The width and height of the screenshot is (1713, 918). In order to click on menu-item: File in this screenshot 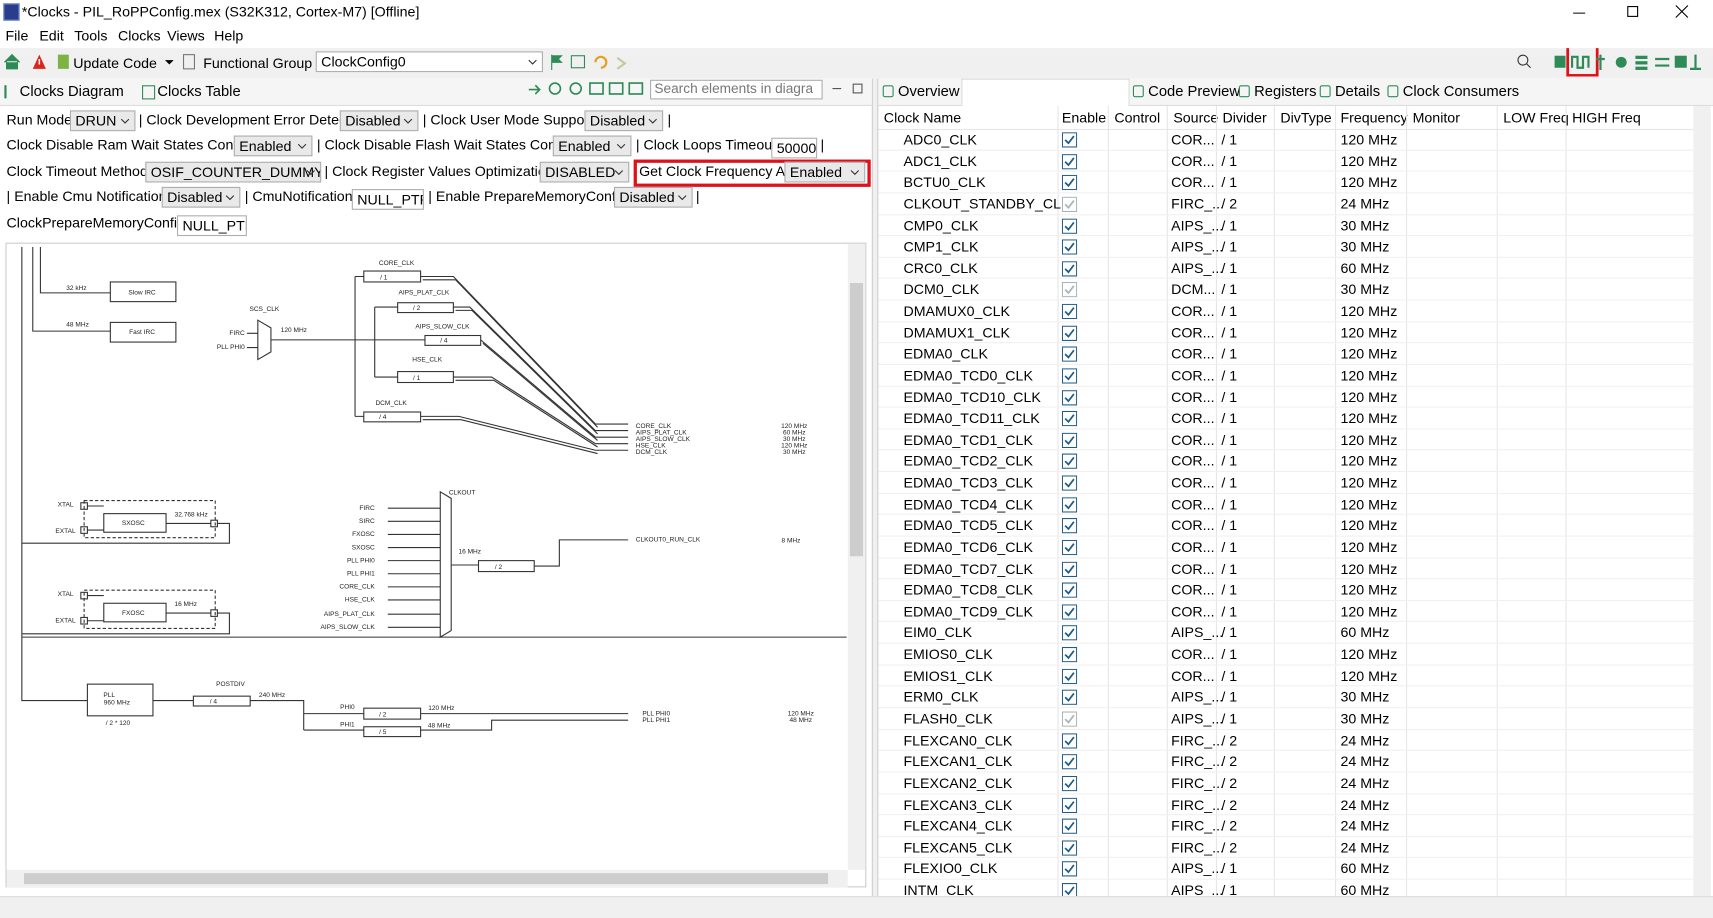, I will do `click(17, 35)`.